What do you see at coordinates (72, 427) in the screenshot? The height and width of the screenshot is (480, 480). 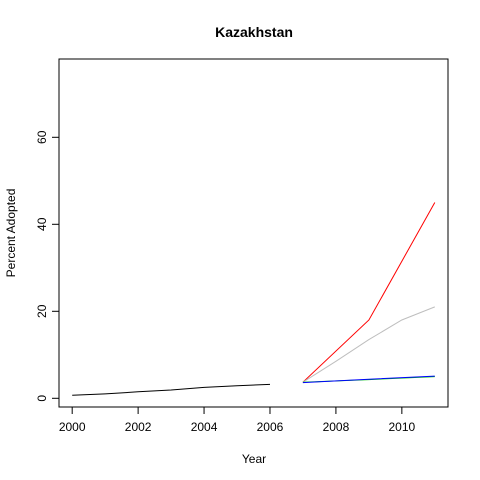 I see `x-tick-label: 2000` at bounding box center [72, 427].